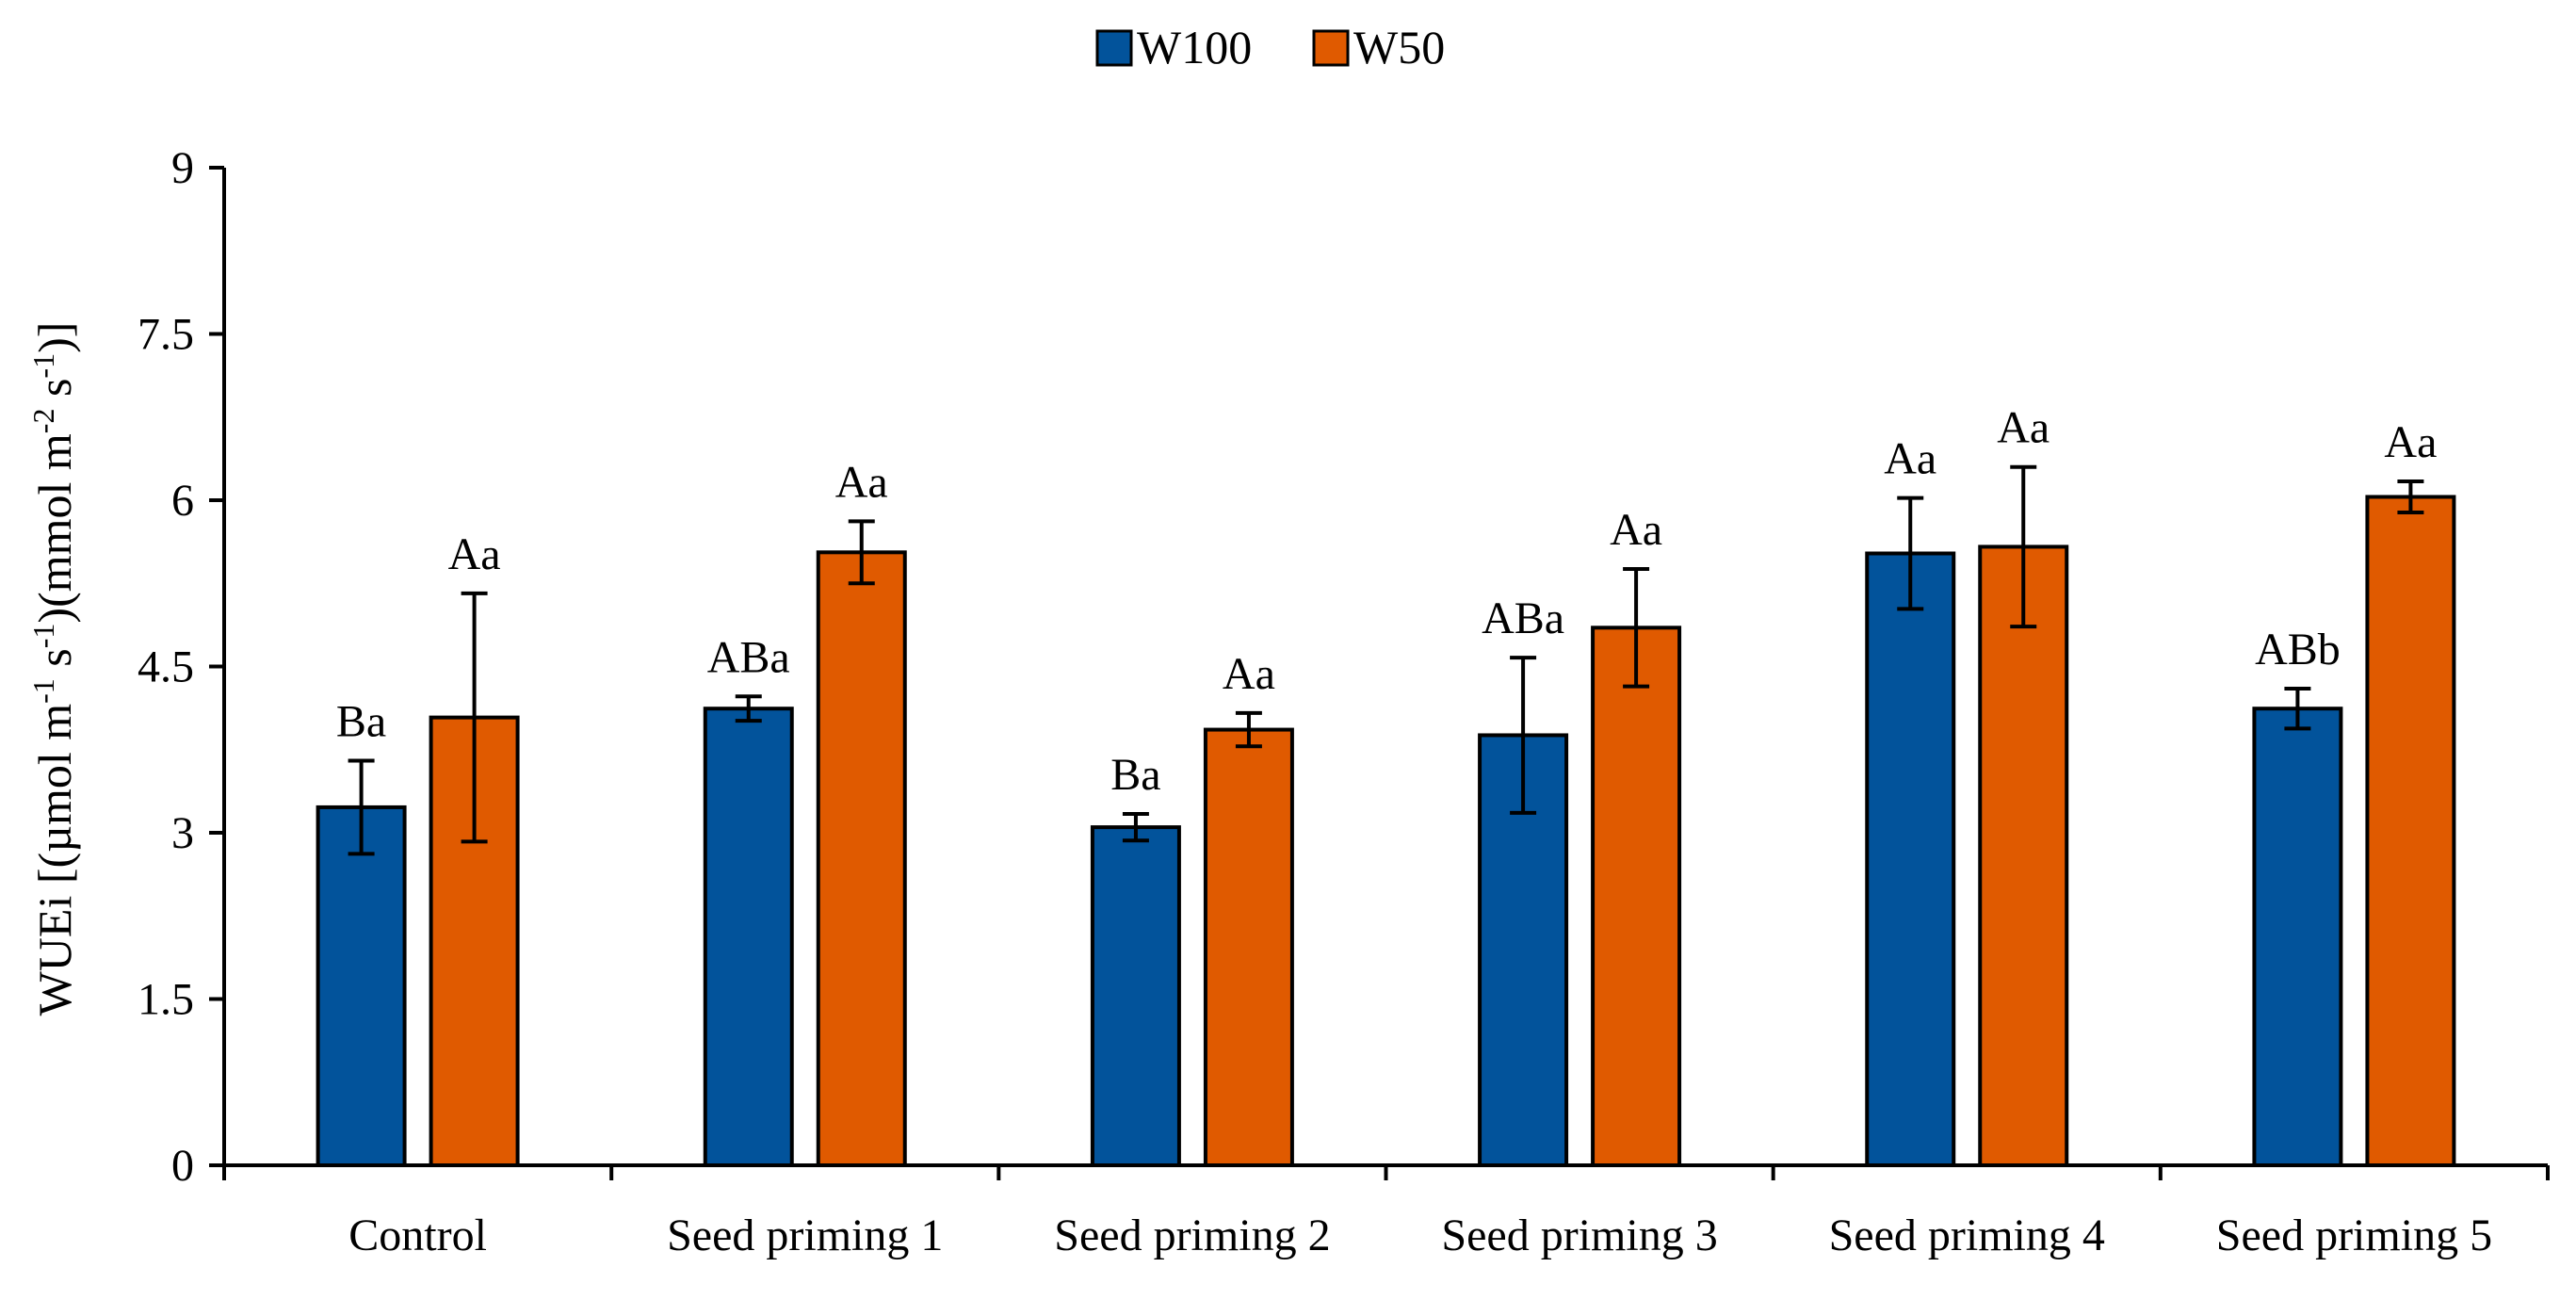 The width and height of the screenshot is (2576, 1300). What do you see at coordinates (182, 501) in the screenshot?
I see `y-tick-label: 6` at bounding box center [182, 501].